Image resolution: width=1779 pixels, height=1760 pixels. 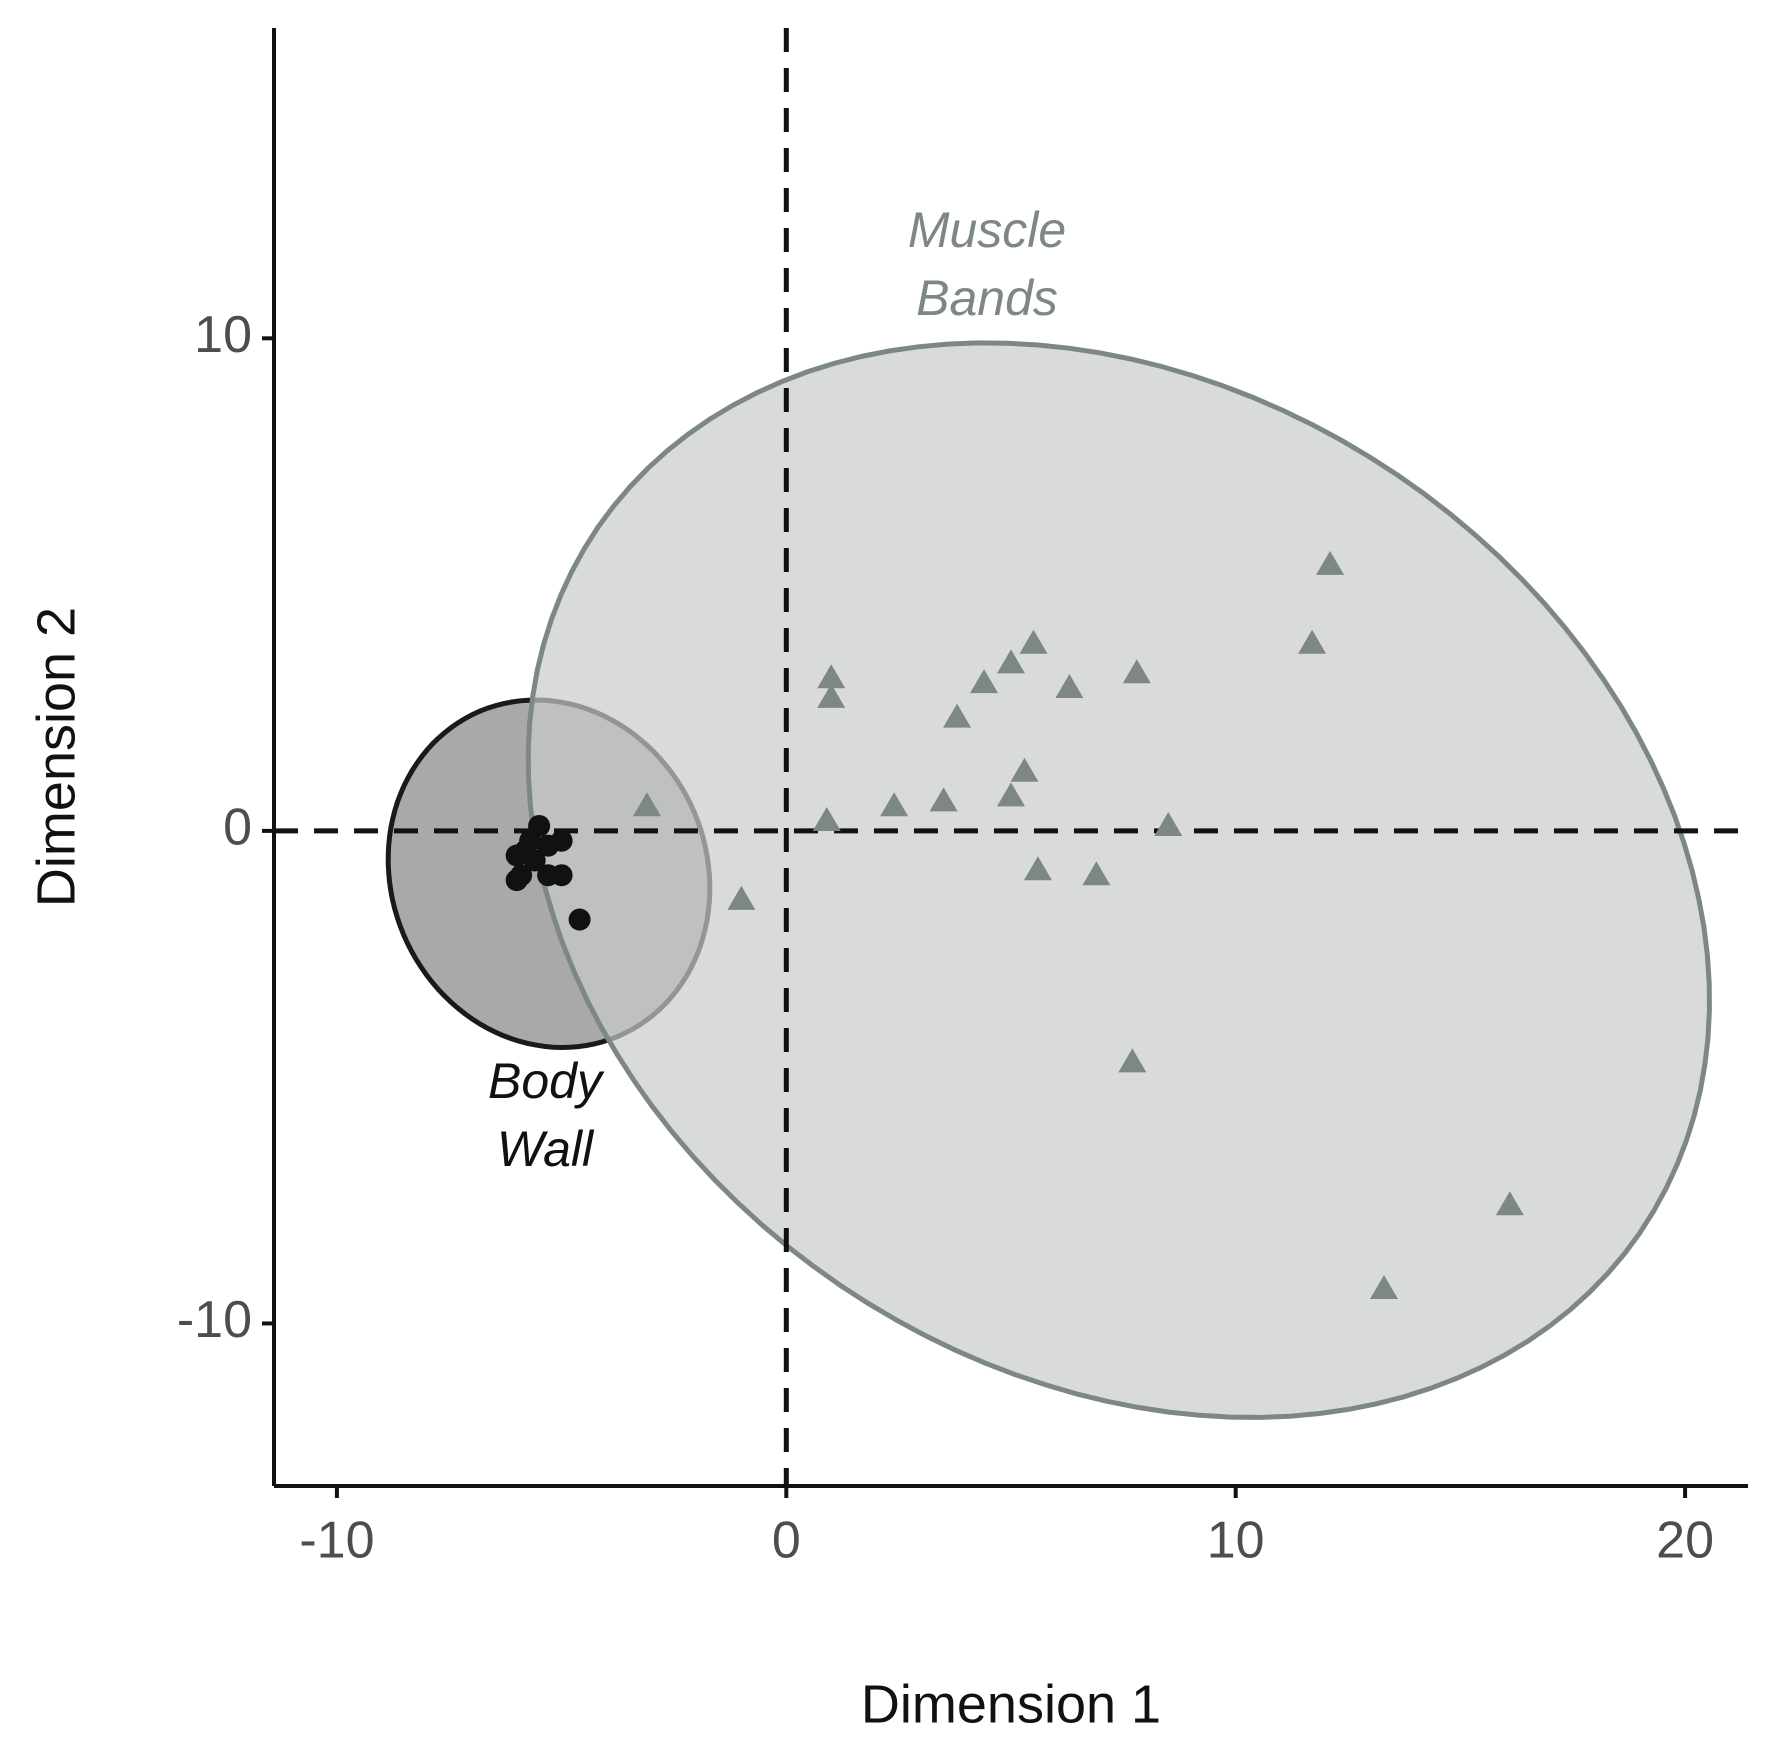 I want to click on y-axis-title: Dimension 2, so click(x=56, y=757).